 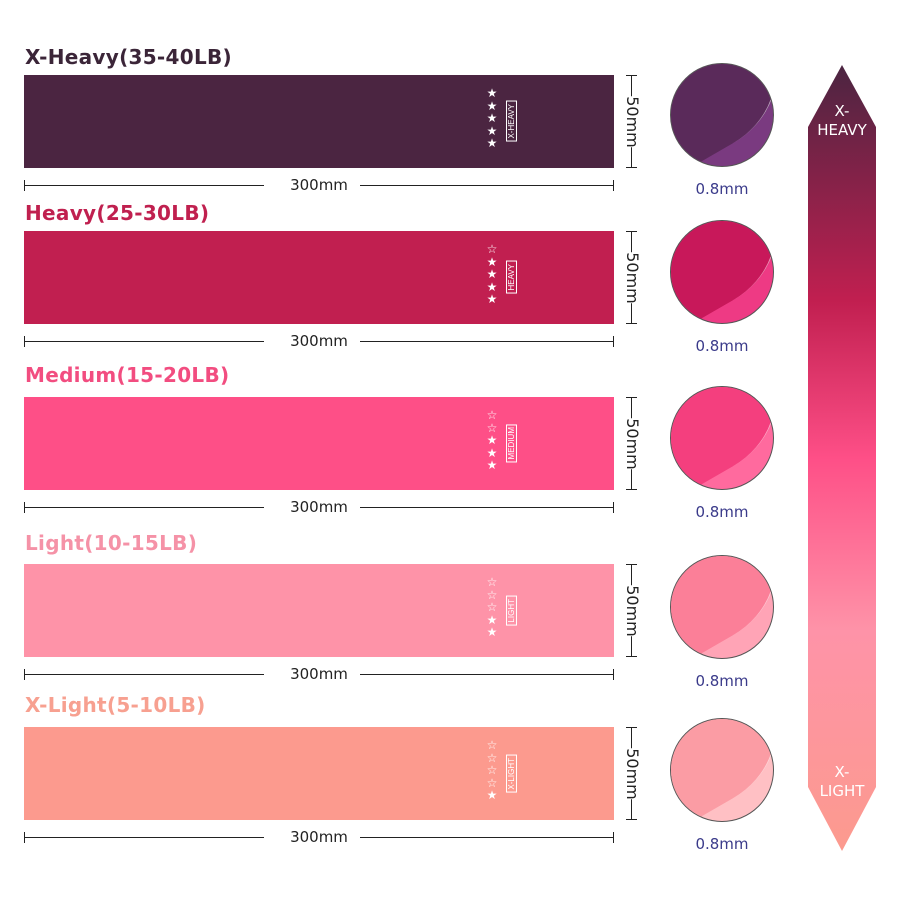 I want to click on scale-top-label: X- HEAVY, so click(x=842, y=121).